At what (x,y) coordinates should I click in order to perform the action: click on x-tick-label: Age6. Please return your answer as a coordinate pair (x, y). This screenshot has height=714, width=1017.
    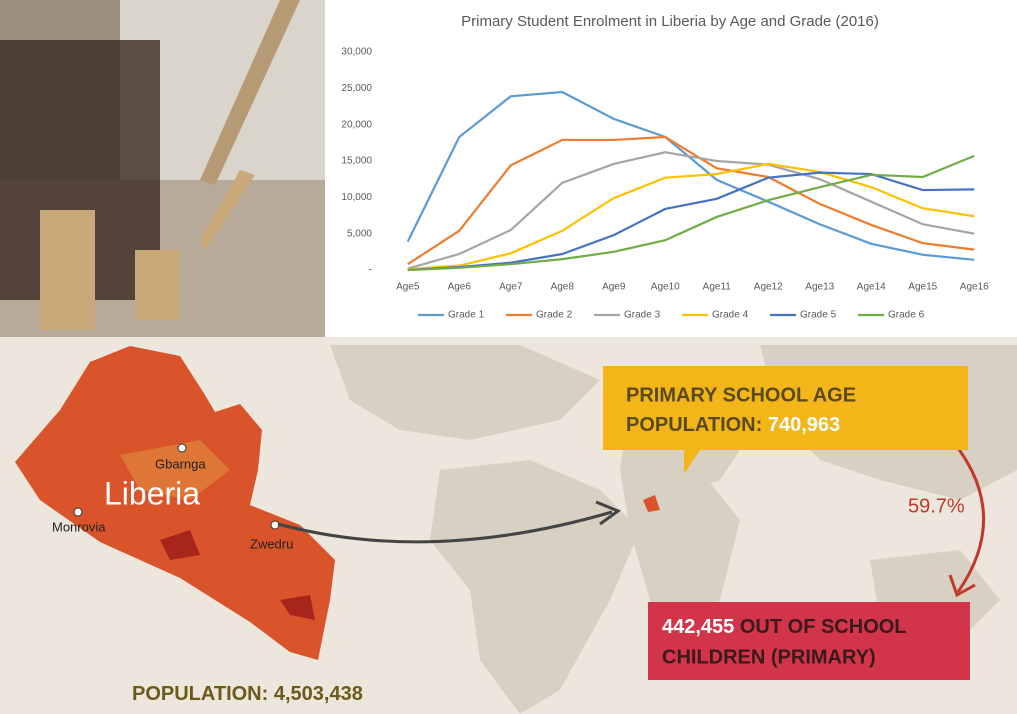
    Looking at the image, I should click on (460, 287).